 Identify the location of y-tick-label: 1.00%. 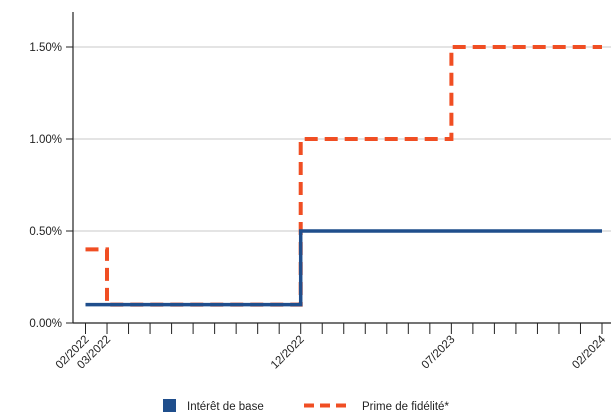
(45, 140).